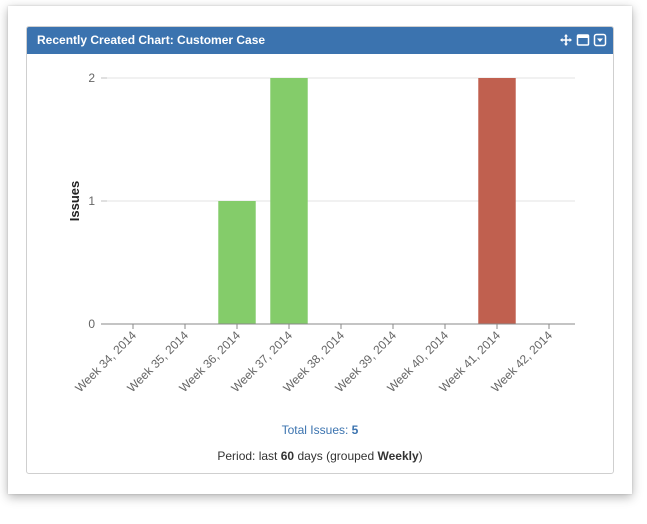 Image resolution: width=647 pixels, height=524 pixels. Describe the element at coordinates (315, 430) in the screenshot. I see `total-issues-label: Total Issues:` at that location.